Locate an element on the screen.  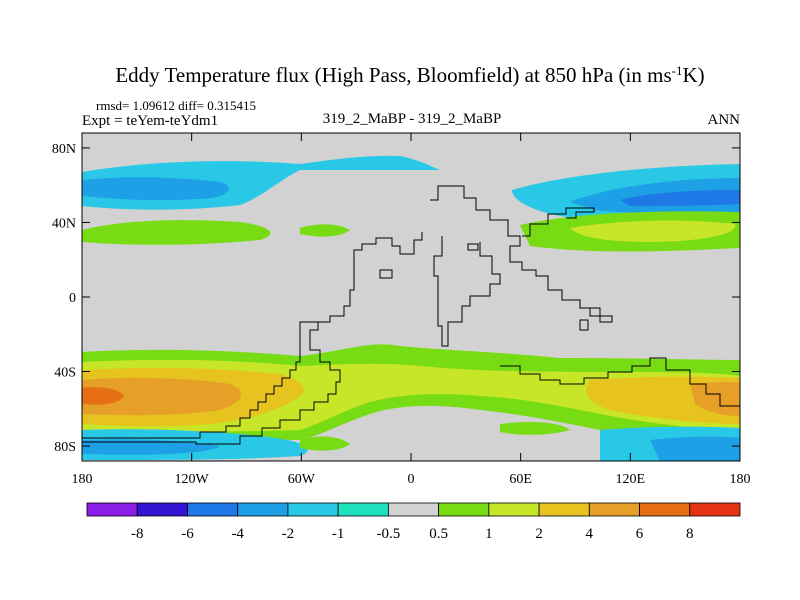
coastline-islands is located at coordinates (484, 287).